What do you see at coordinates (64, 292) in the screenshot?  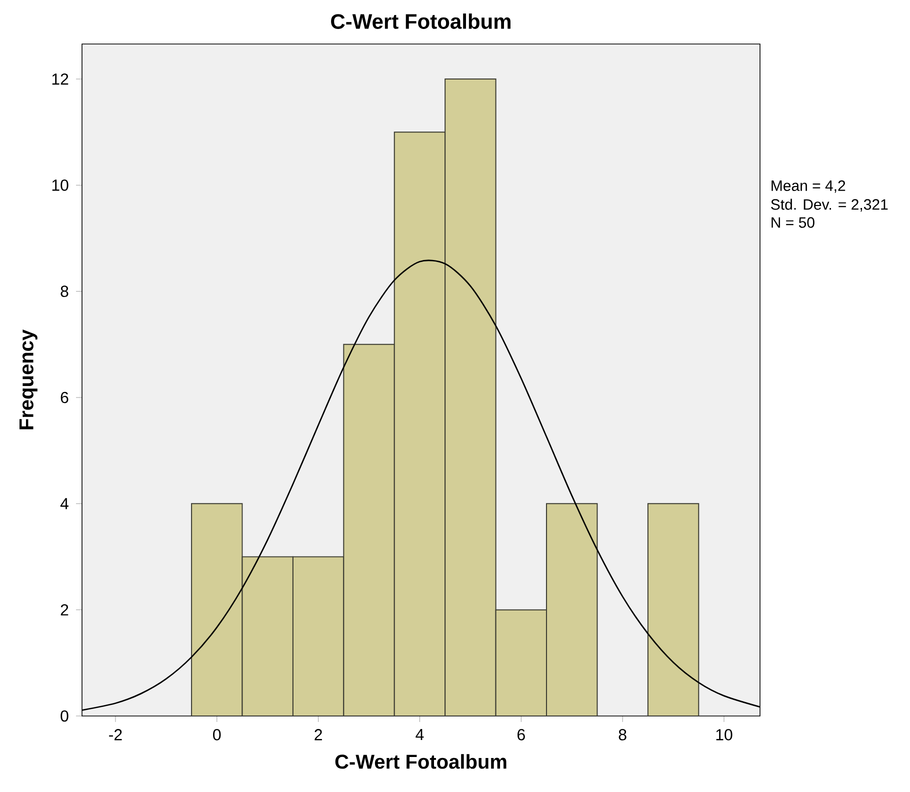 I see `y-tick-label: 8` at bounding box center [64, 292].